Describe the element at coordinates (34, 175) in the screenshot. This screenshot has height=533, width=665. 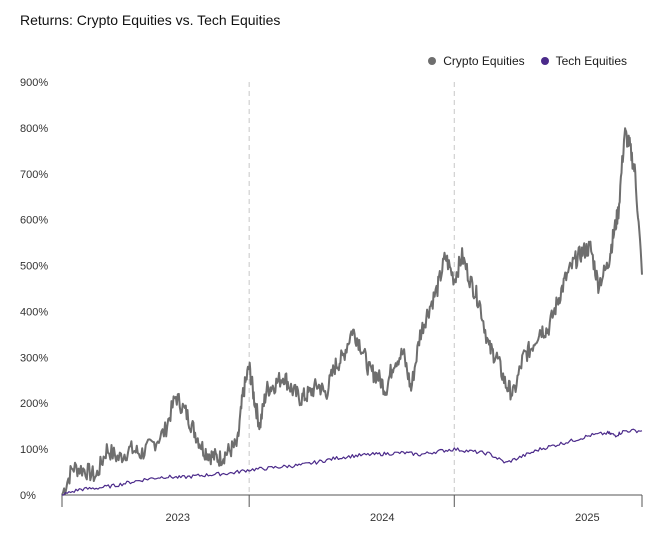
I see `y-tick-label: 700%` at that location.